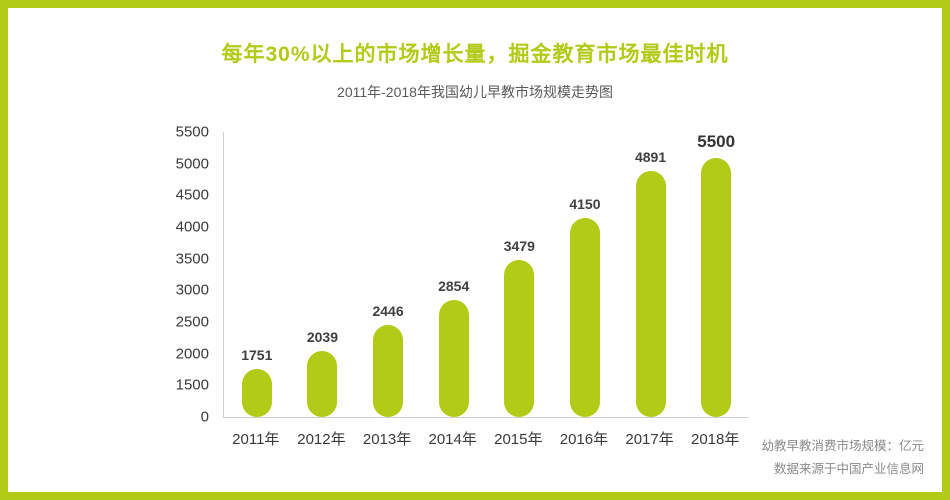  I want to click on x-tick-label: 2011年, so click(256, 439).